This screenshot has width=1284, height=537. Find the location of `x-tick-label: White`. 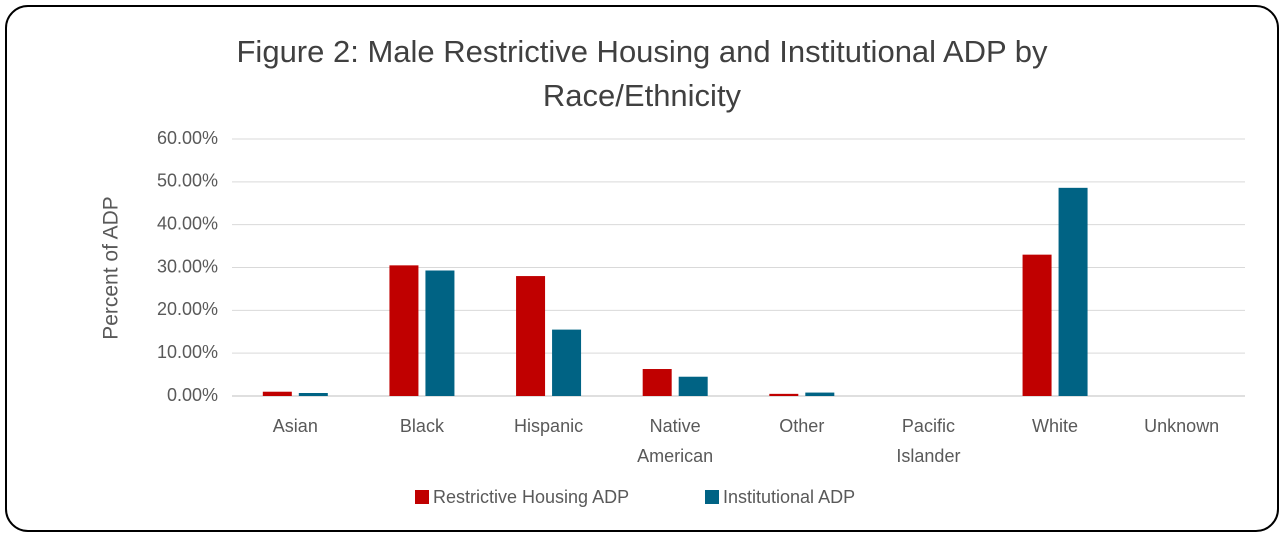

x-tick-label: White is located at coordinates (1055, 426).